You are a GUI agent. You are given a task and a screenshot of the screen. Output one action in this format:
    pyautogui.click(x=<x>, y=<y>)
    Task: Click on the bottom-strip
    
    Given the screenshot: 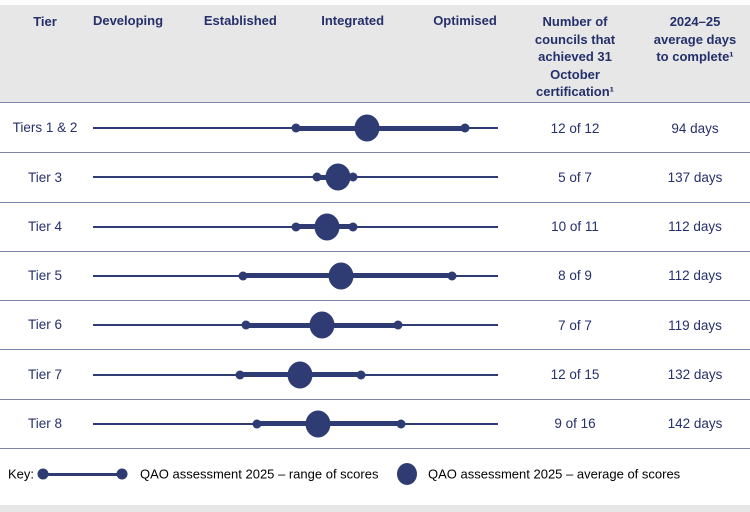 What is the action you would take?
    pyautogui.click(x=375, y=508)
    